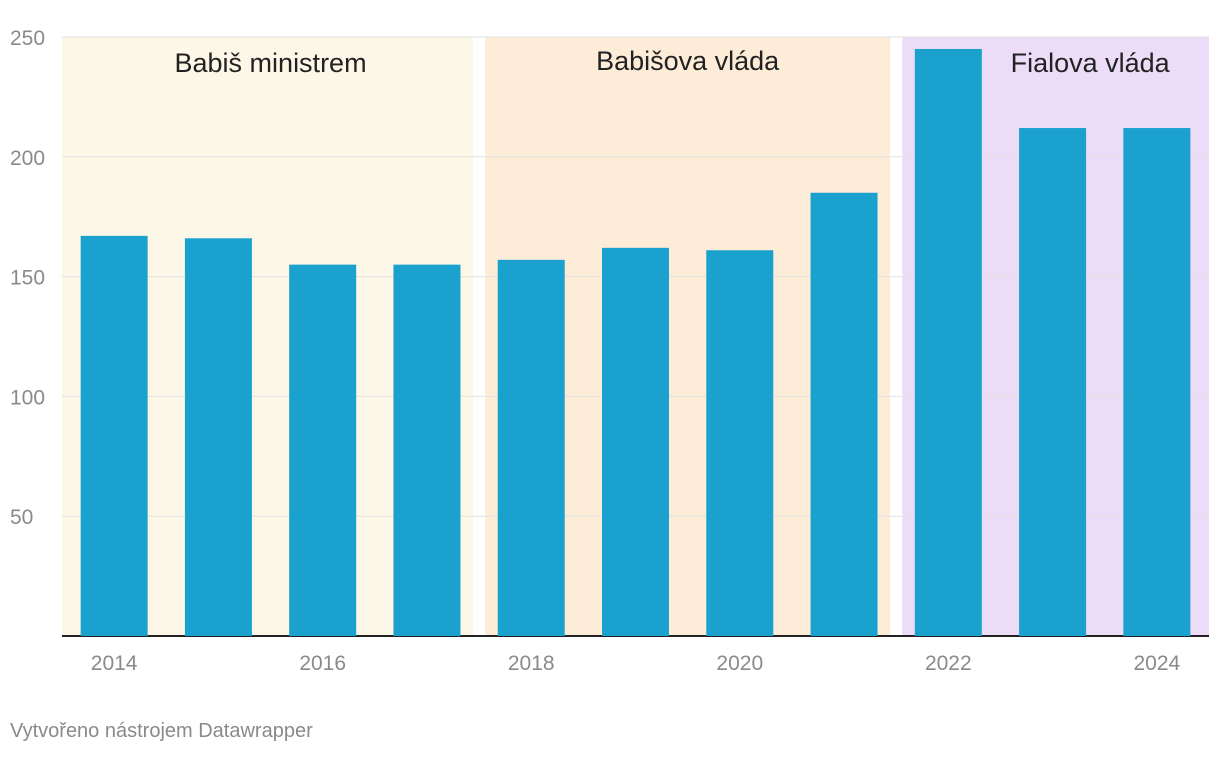 This screenshot has height=760, width=1220. Describe the element at coordinates (114, 663) in the screenshot. I see `x-tick-label: 2014` at that location.